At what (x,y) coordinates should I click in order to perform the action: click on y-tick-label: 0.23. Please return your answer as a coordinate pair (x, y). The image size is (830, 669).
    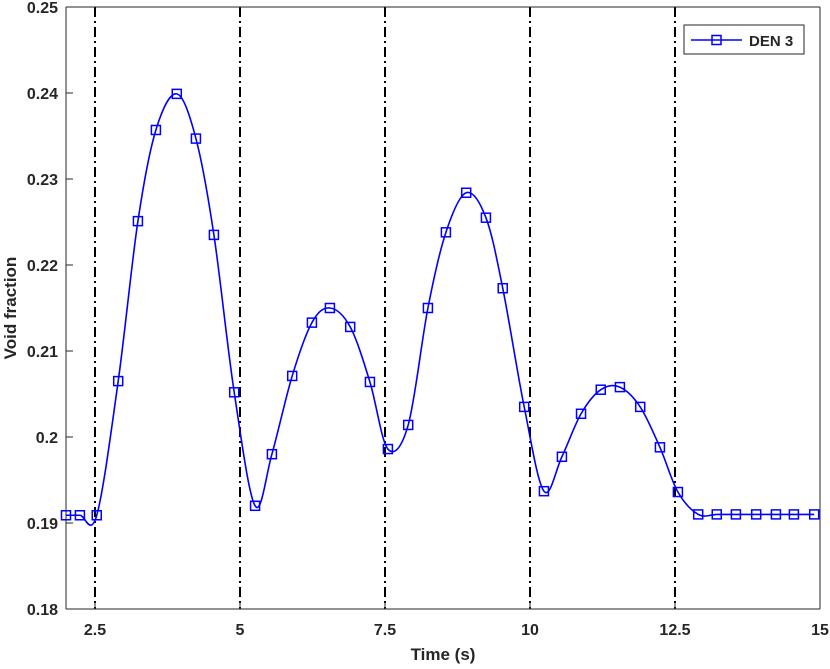
    Looking at the image, I should click on (42, 180).